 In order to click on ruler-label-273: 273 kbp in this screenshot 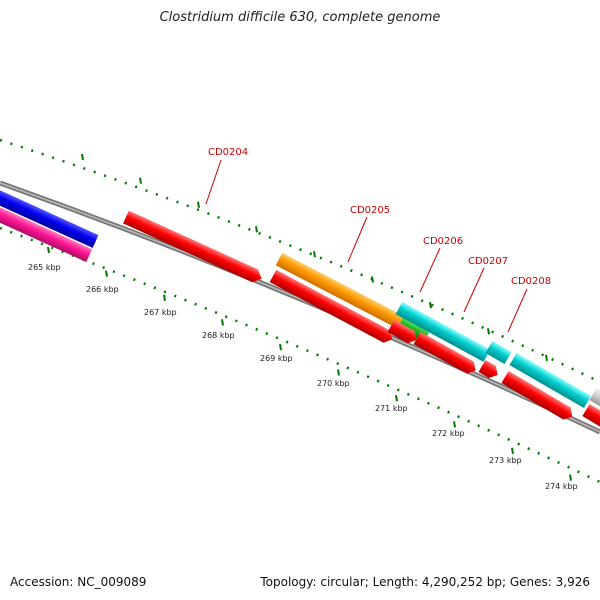, I will do `click(505, 460)`.